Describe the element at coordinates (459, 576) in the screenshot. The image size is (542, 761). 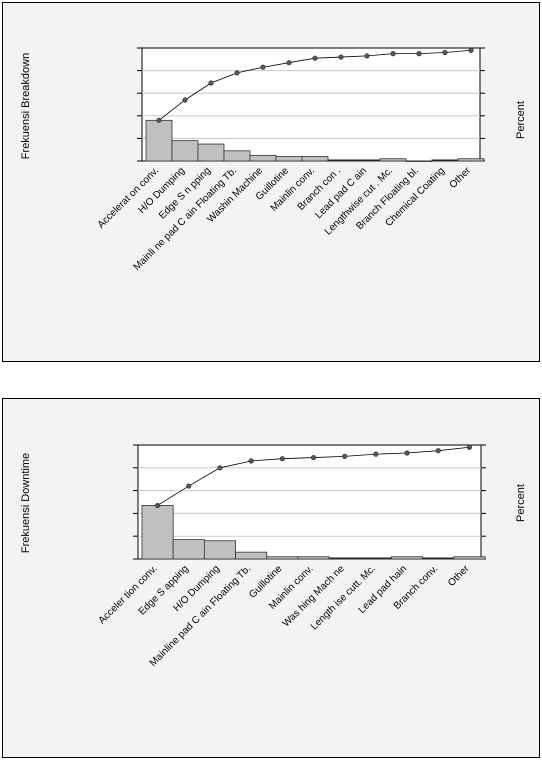
I see `x-tick-label-11: Other` at that location.